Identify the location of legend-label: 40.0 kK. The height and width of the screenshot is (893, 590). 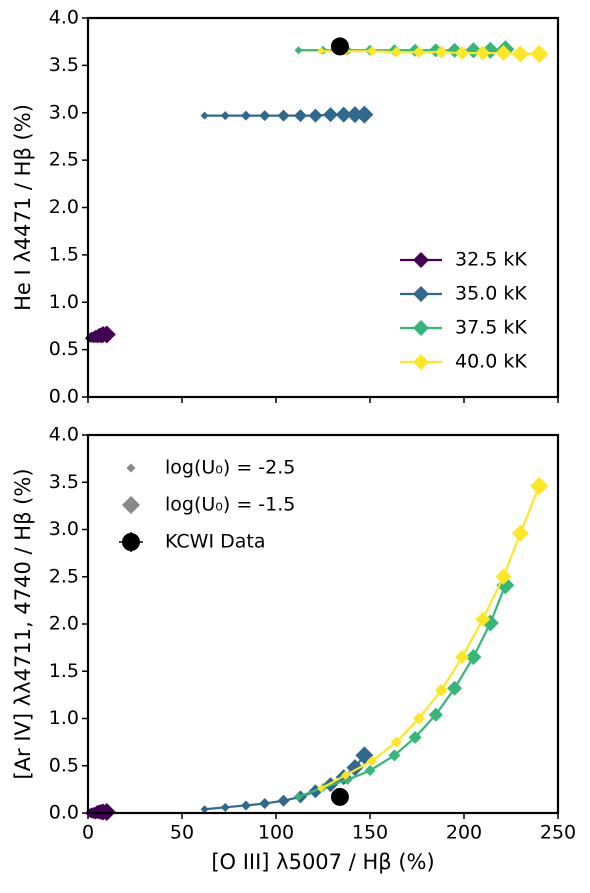
(491, 362).